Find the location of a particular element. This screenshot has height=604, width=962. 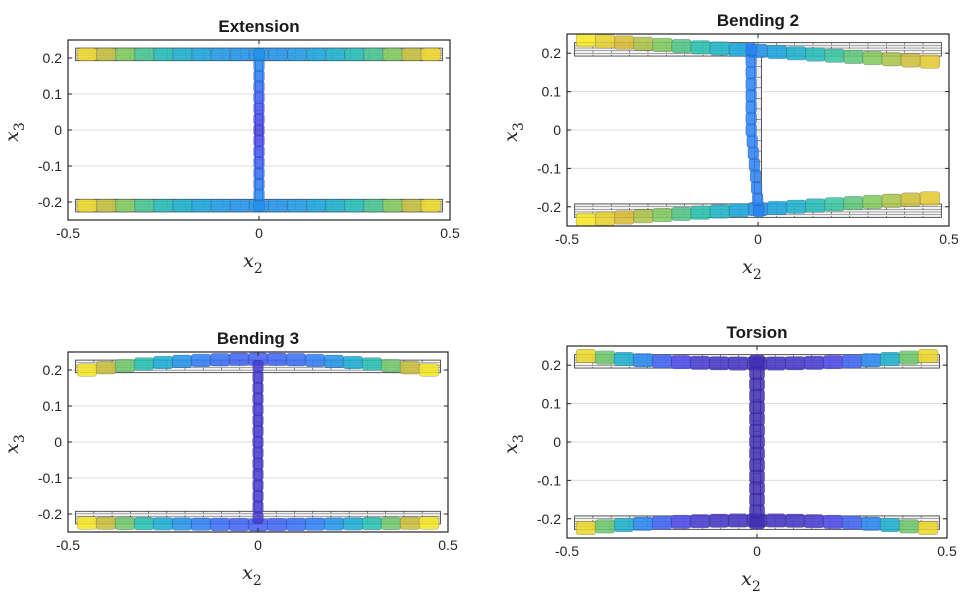

deformed-mesh is located at coordinates (259, 130).